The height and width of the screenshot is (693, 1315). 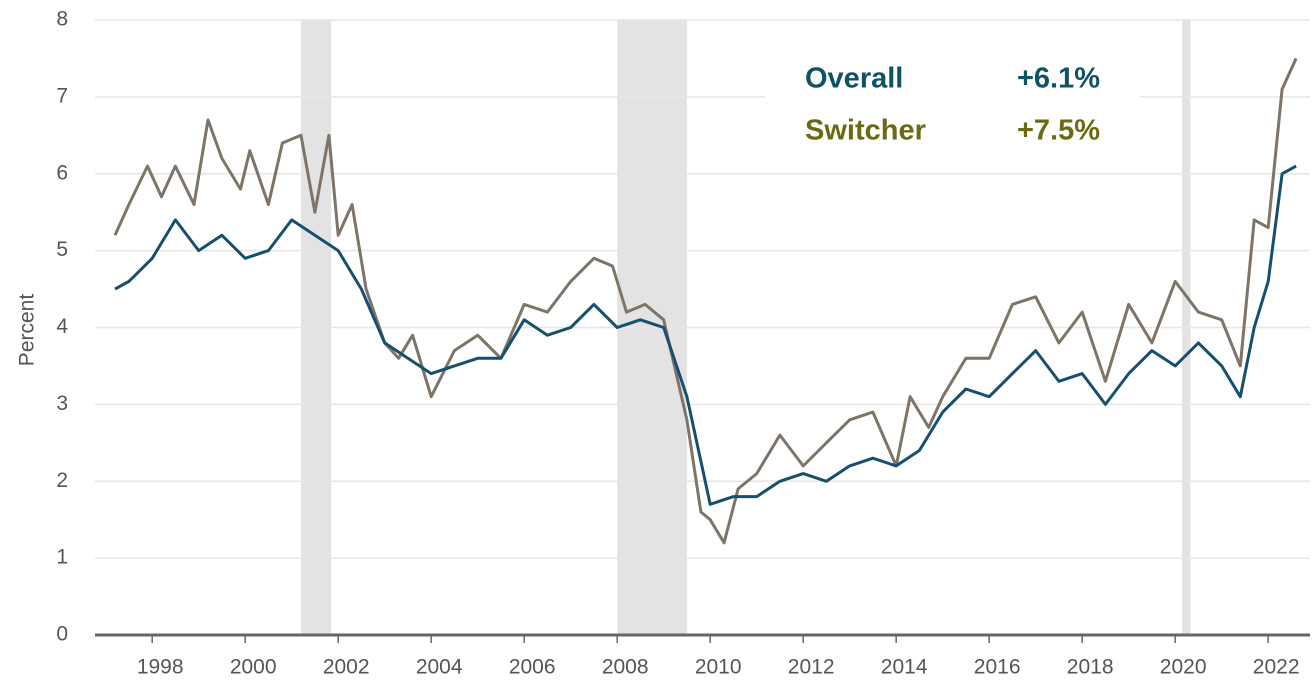 What do you see at coordinates (62, 326) in the screenshot?
I see `y-tick-label: 4` at bounding box center [62, 326].